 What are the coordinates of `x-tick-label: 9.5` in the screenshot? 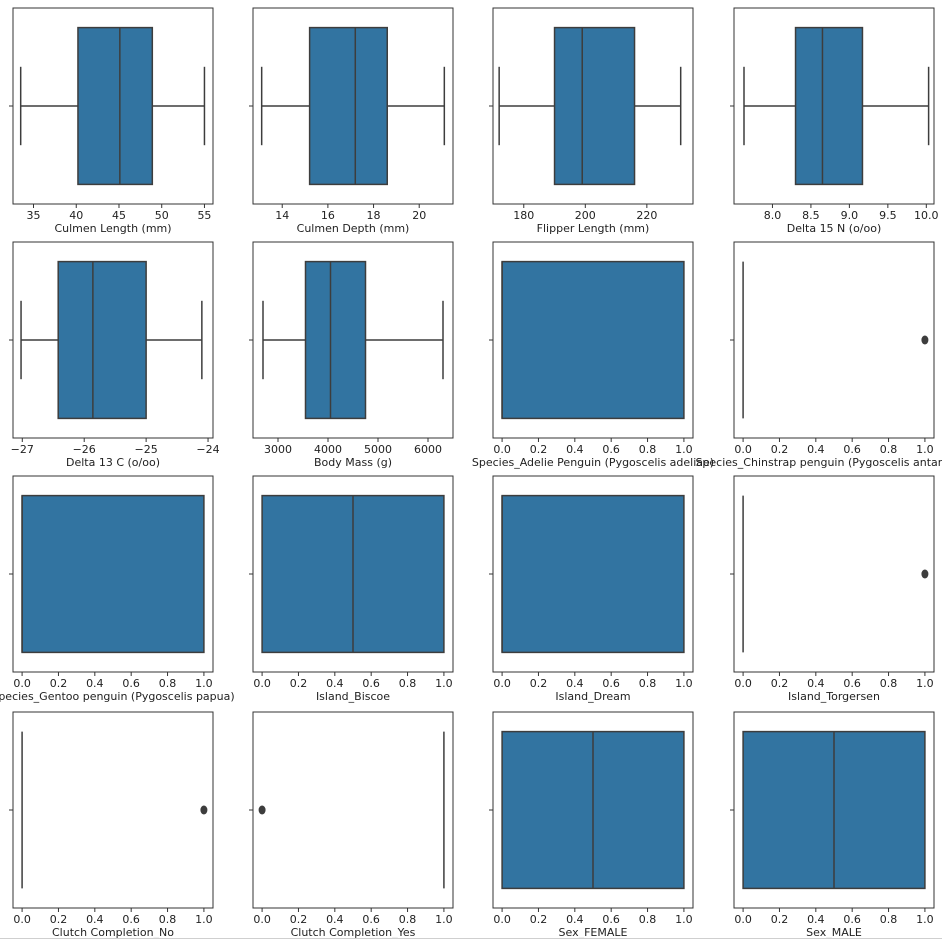 It's located at (888, 215).